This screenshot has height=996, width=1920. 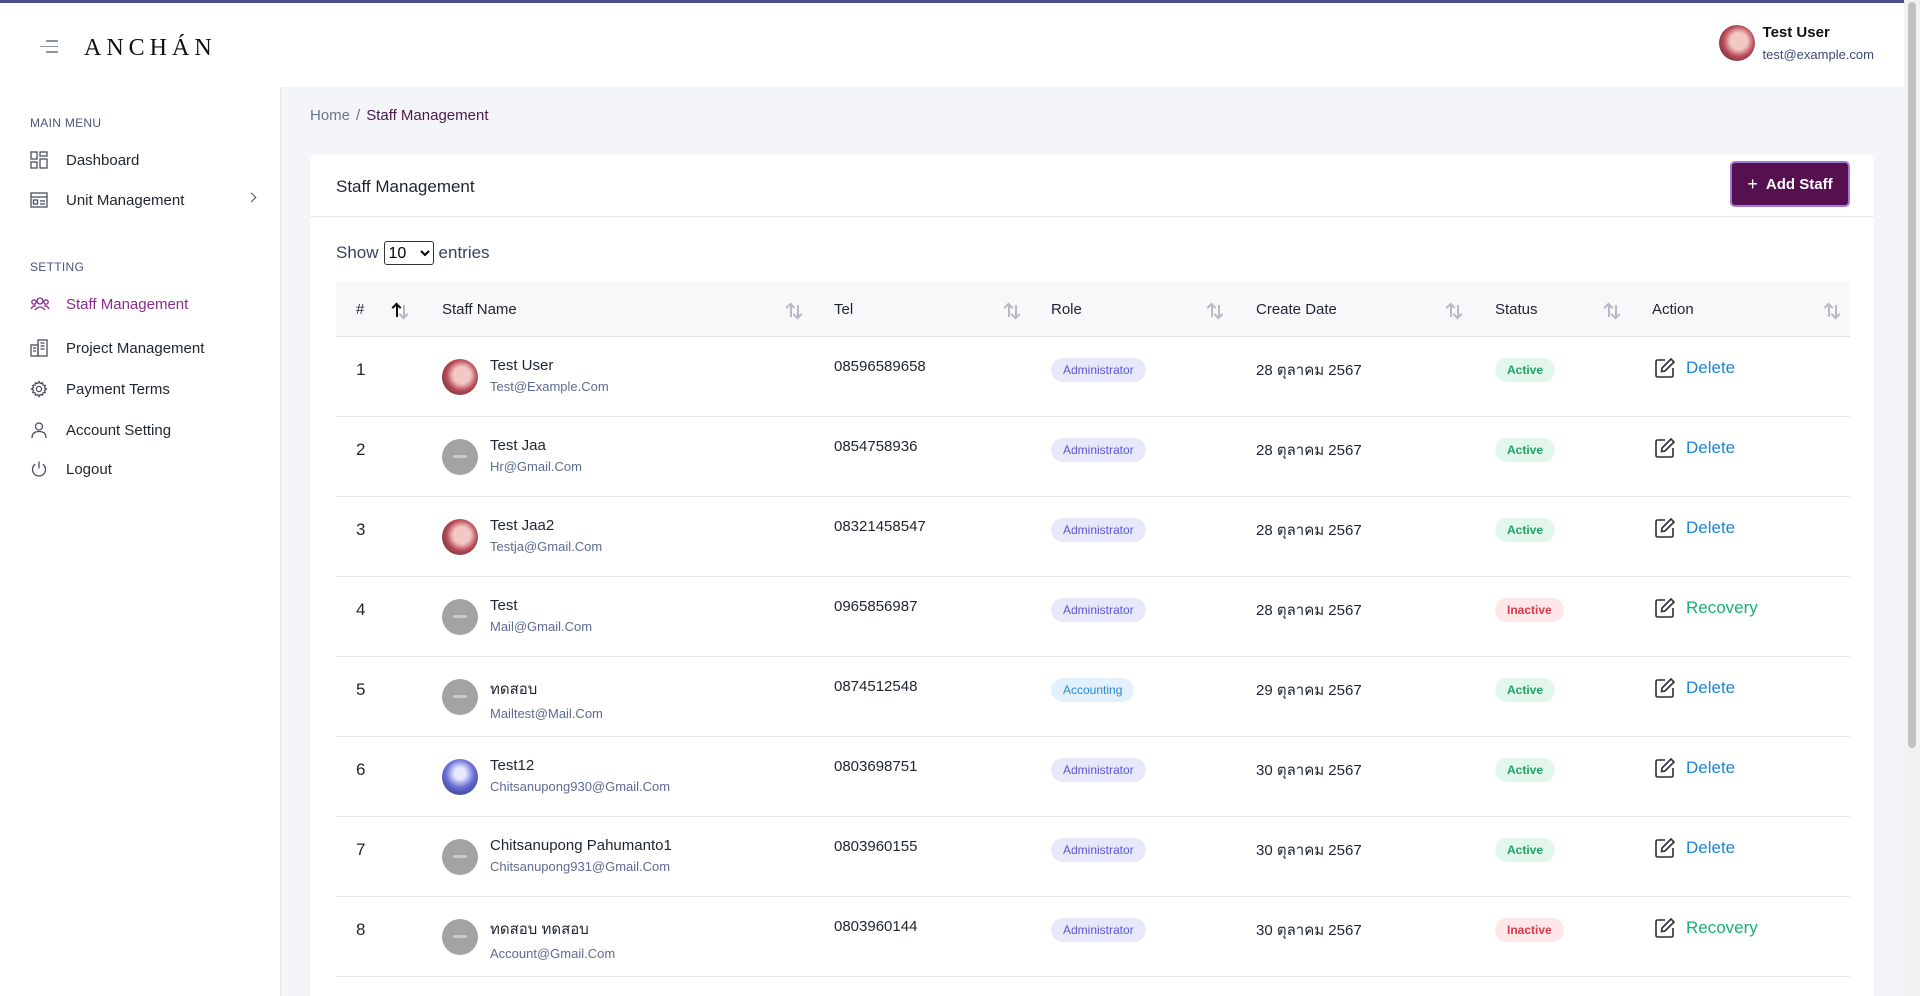 What do you see at coordinates (361, 529) in the screenshot?
I see `row-number: 3` at bounding box center [361, 529].